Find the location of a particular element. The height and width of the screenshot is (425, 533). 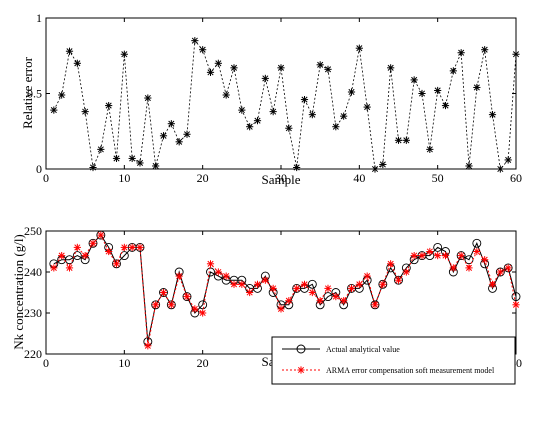

c2-ytick-label: 230 is located at coordinates (33, 313).